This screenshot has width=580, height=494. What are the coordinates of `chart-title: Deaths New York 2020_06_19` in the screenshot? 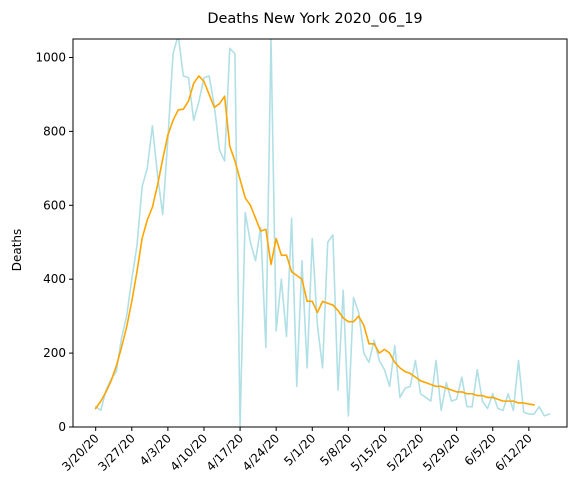 It's located at (314, 19).